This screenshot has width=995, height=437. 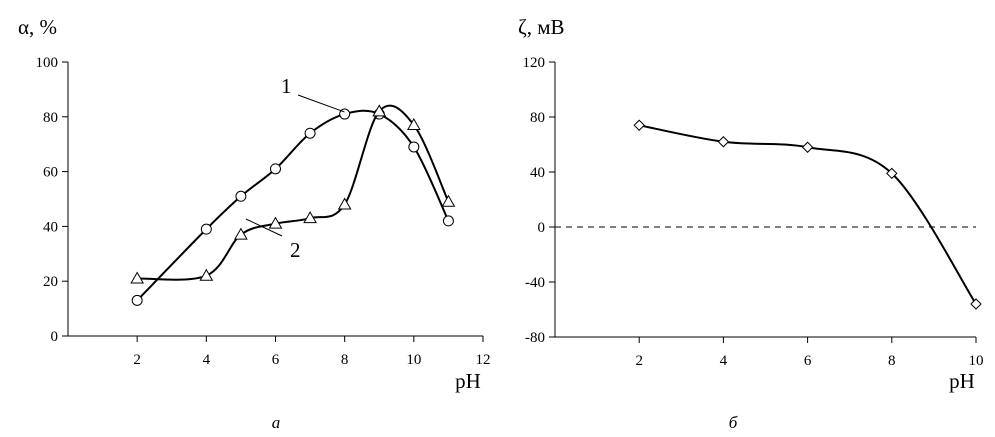 What do you see at coordinates (47, 63) in the screenshot?
I see `y-tick-label: 100` at bounding box center [47, 63].